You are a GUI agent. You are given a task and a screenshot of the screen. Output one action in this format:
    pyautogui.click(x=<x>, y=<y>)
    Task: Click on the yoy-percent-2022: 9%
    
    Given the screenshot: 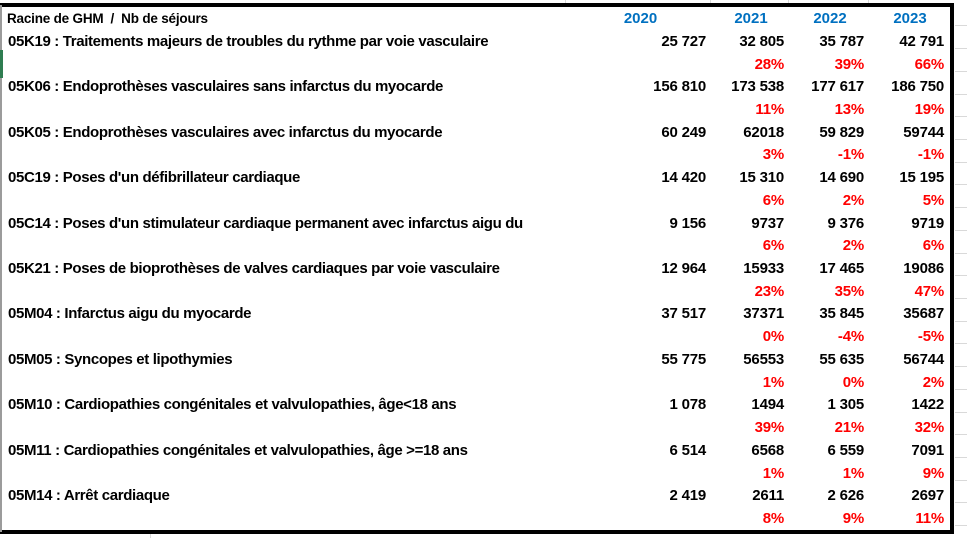 What is the action you would take?
    pyautogui.click(x=853, y=518)
    